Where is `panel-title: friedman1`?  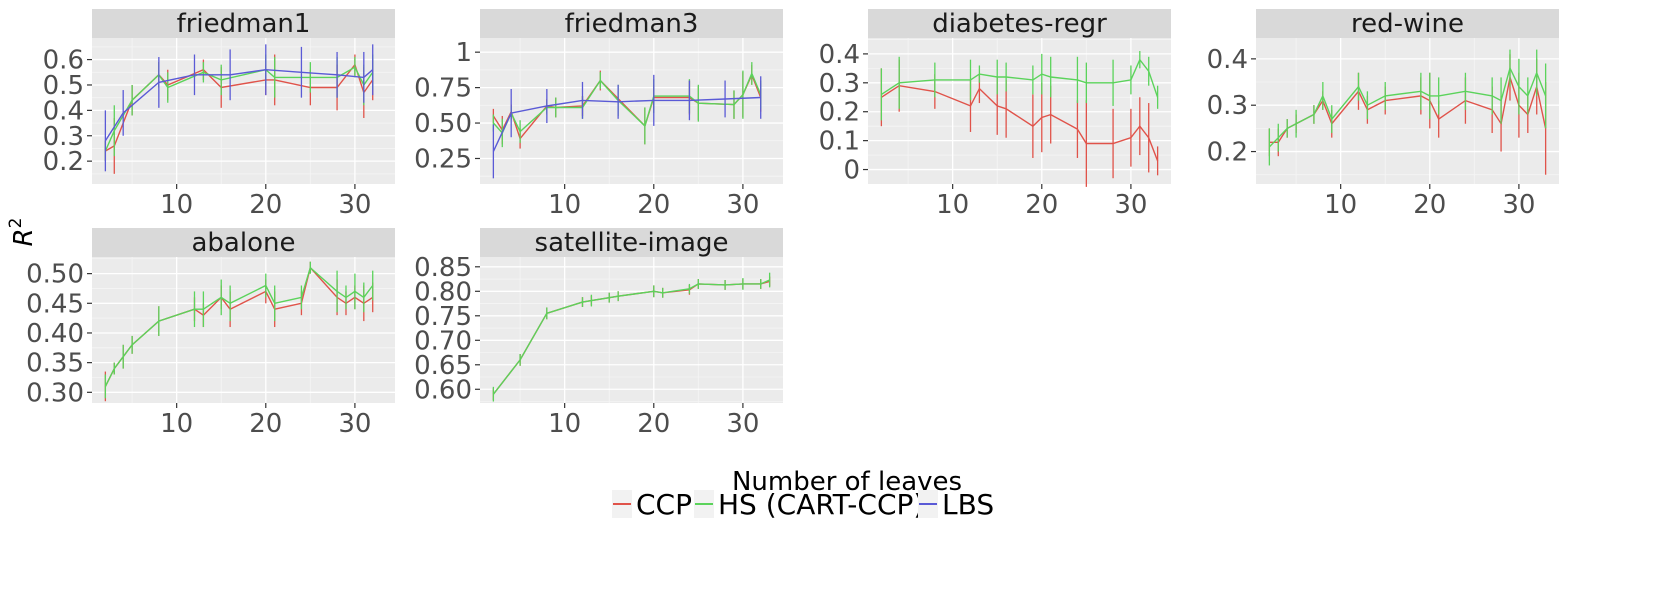
panel-title: friedman1 is located at coordinates (244, 24).